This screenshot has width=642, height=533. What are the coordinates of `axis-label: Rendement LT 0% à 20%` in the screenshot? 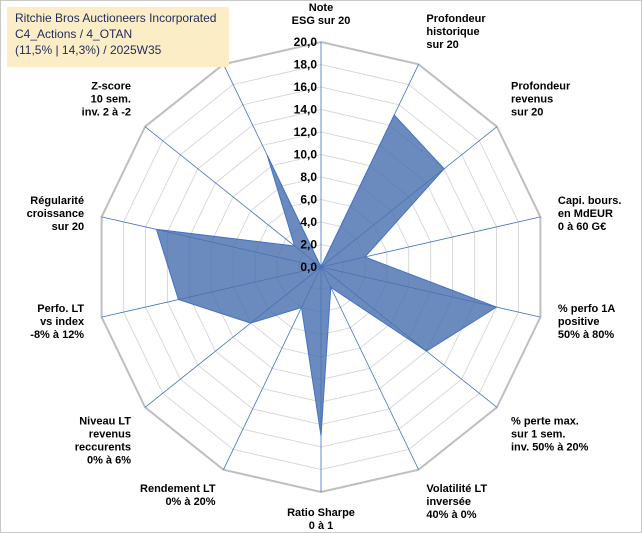 It's located at (178, 495).